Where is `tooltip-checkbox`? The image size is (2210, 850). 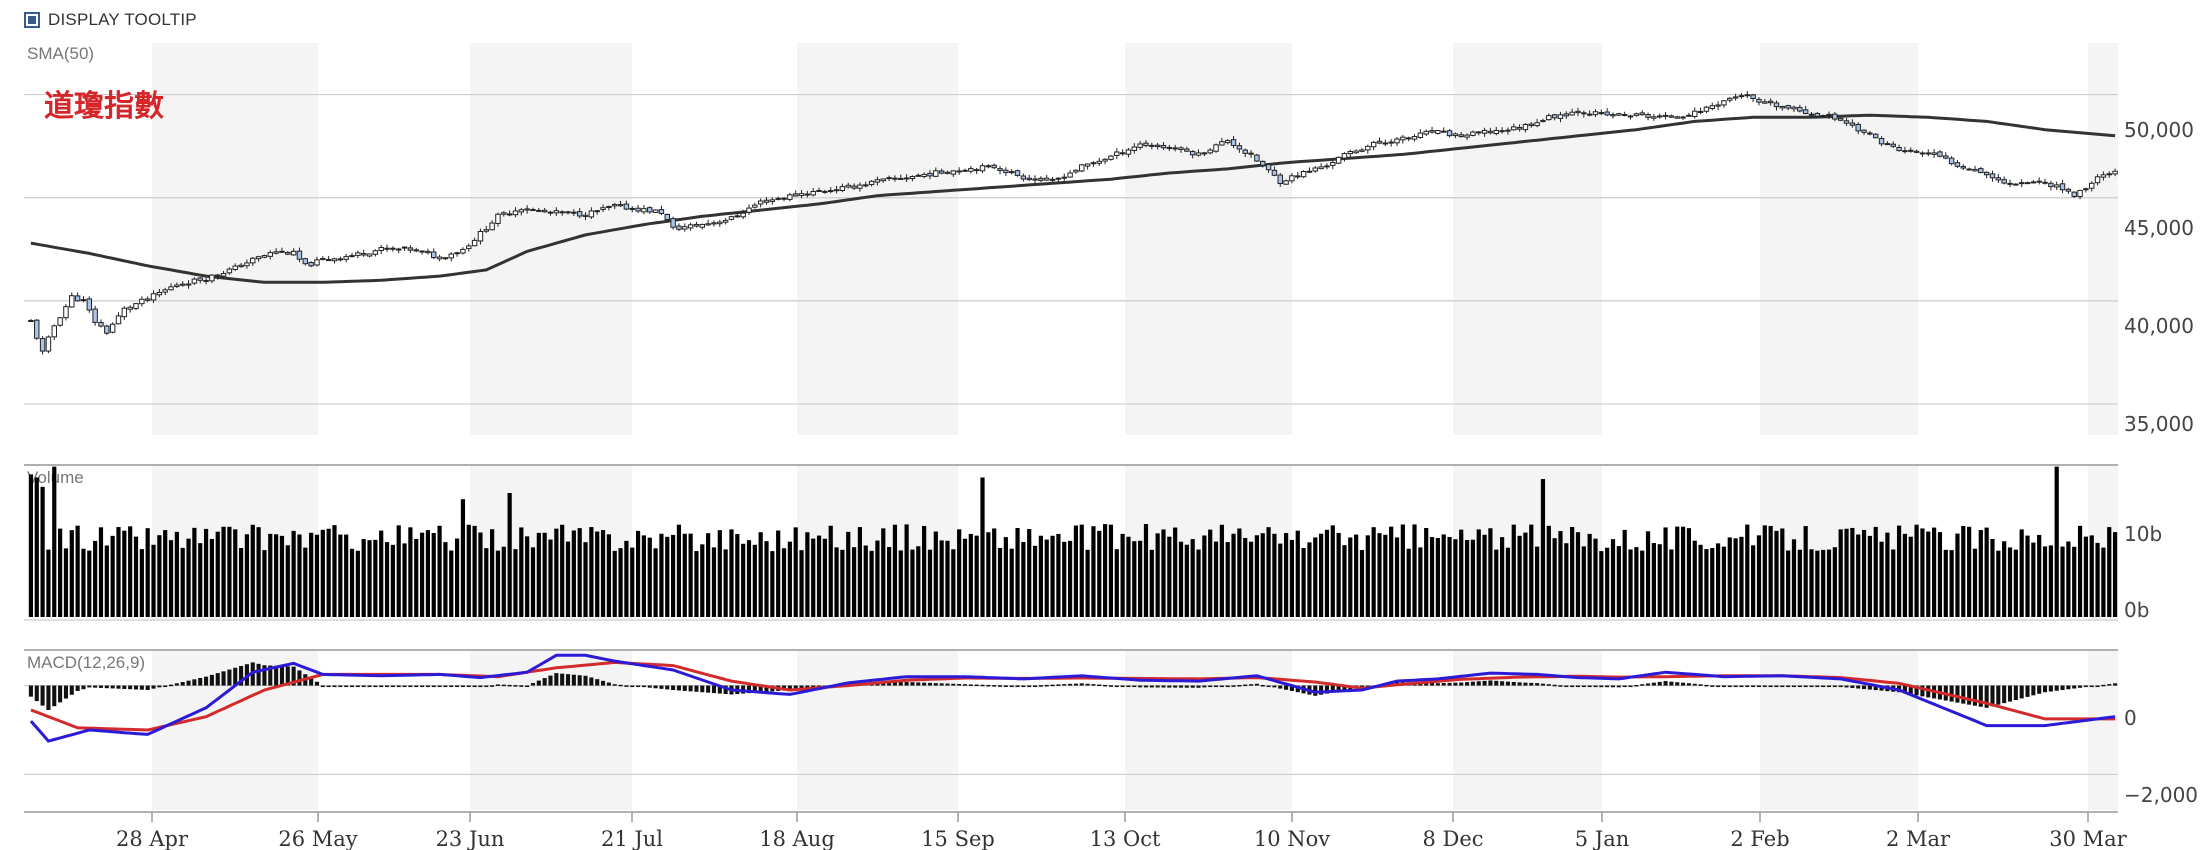
tooltip-checkbox is located at coordinates (32, 20).